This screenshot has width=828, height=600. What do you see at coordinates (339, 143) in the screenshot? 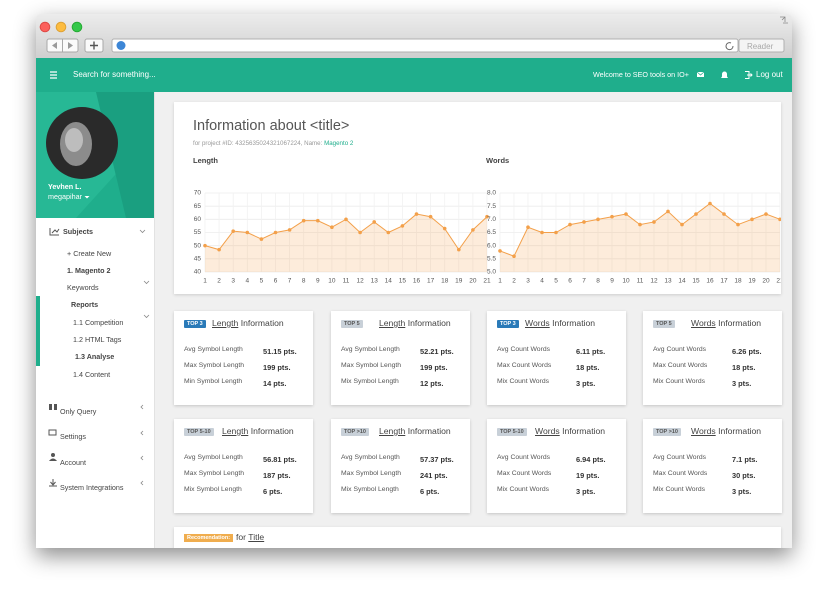
I see `project-link: Magento 2` at bounding box center [339, 143].